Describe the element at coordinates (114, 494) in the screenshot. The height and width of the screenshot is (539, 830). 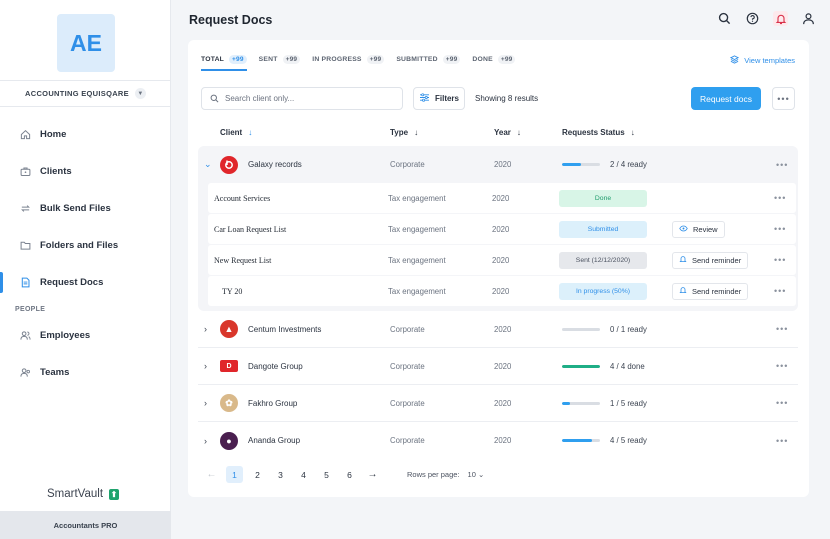
I see `smartvault-mark-icon: ⬆` at that location.